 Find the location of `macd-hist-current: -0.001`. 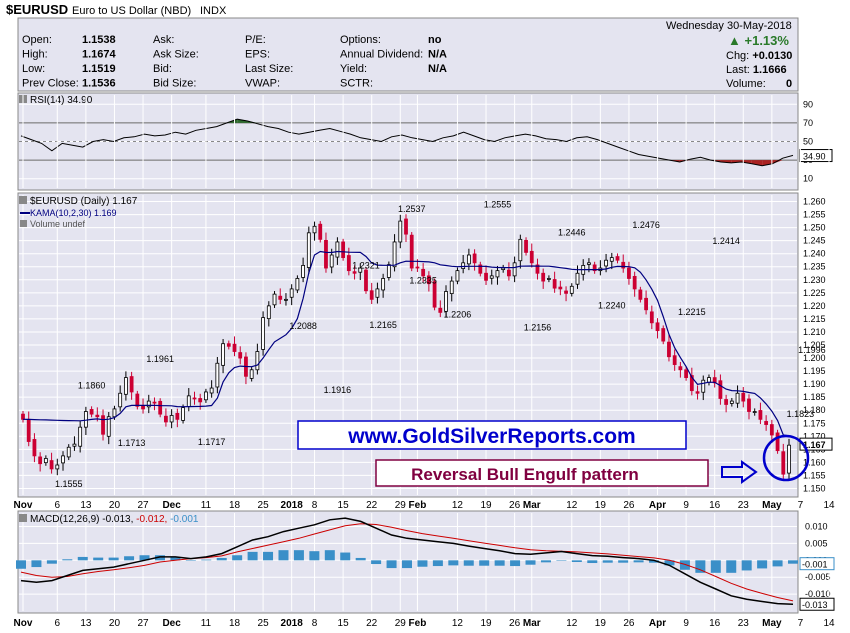

macd-hist-current: -0.001 is located at coordinates (815, 565).